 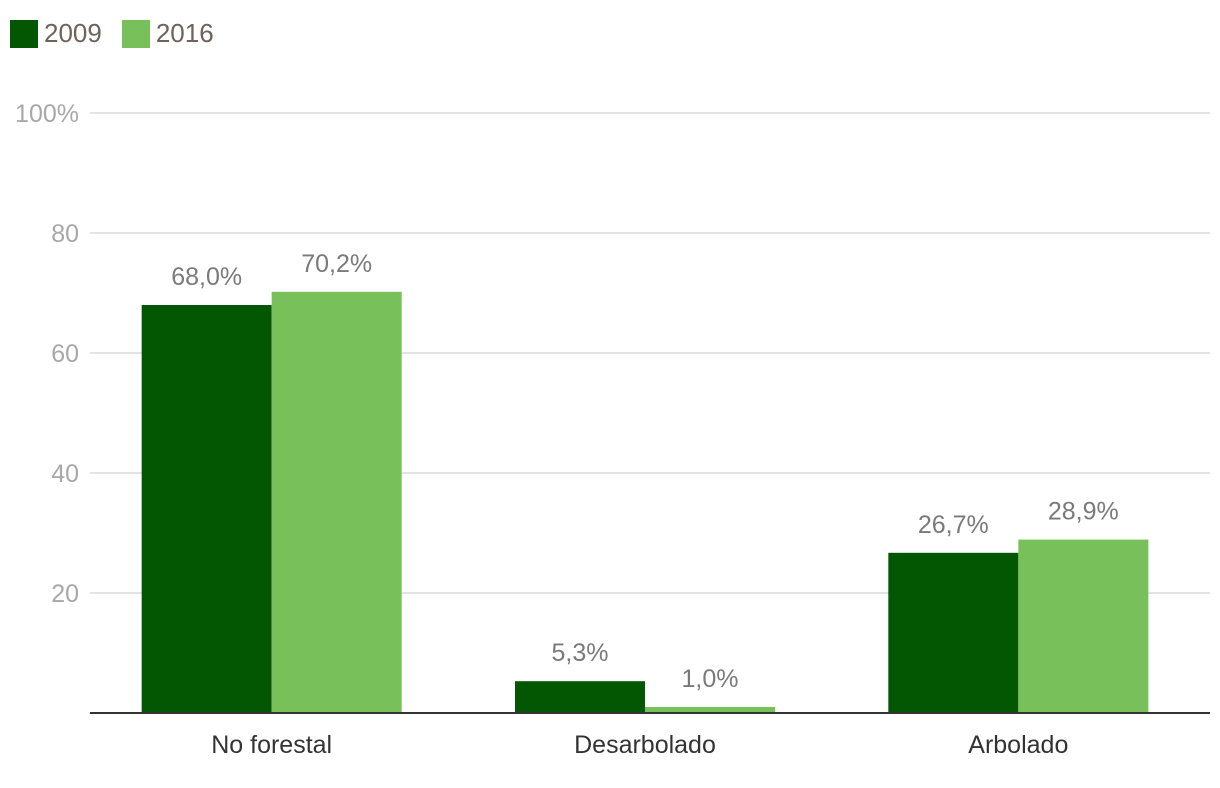 I want to click on bar-arbolado-2009, so click(x=953, y=632).